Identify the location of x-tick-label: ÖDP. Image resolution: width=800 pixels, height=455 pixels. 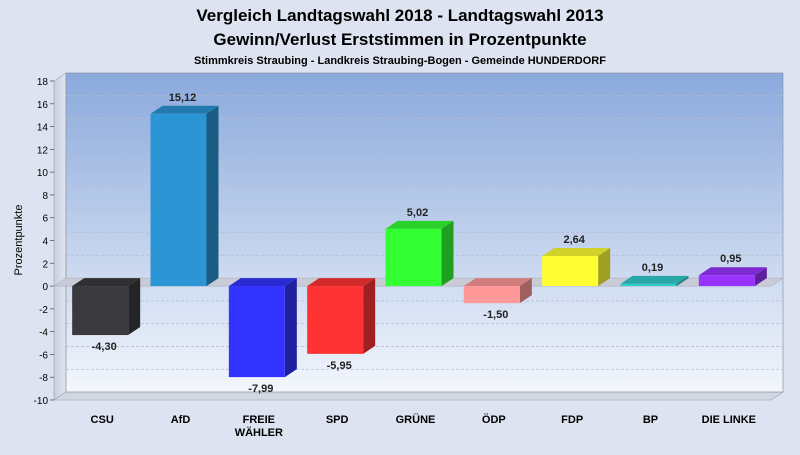
(494, 419).